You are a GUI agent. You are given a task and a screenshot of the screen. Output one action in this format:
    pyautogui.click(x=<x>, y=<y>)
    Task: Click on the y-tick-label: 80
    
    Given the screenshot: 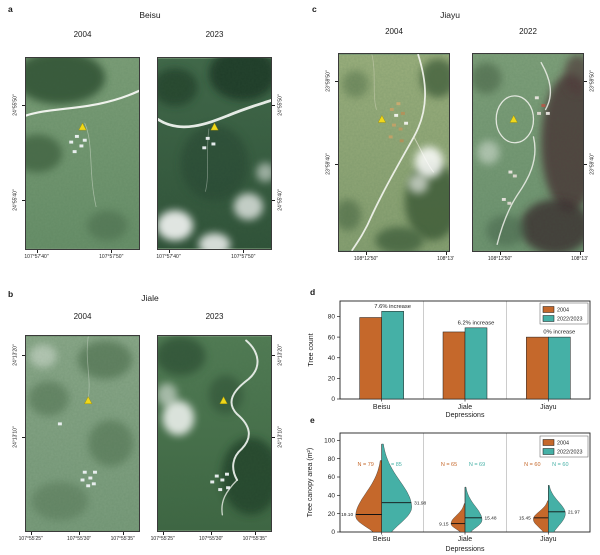 What is the action you would take?
    pyautogui.click(x=332, y=317)
    